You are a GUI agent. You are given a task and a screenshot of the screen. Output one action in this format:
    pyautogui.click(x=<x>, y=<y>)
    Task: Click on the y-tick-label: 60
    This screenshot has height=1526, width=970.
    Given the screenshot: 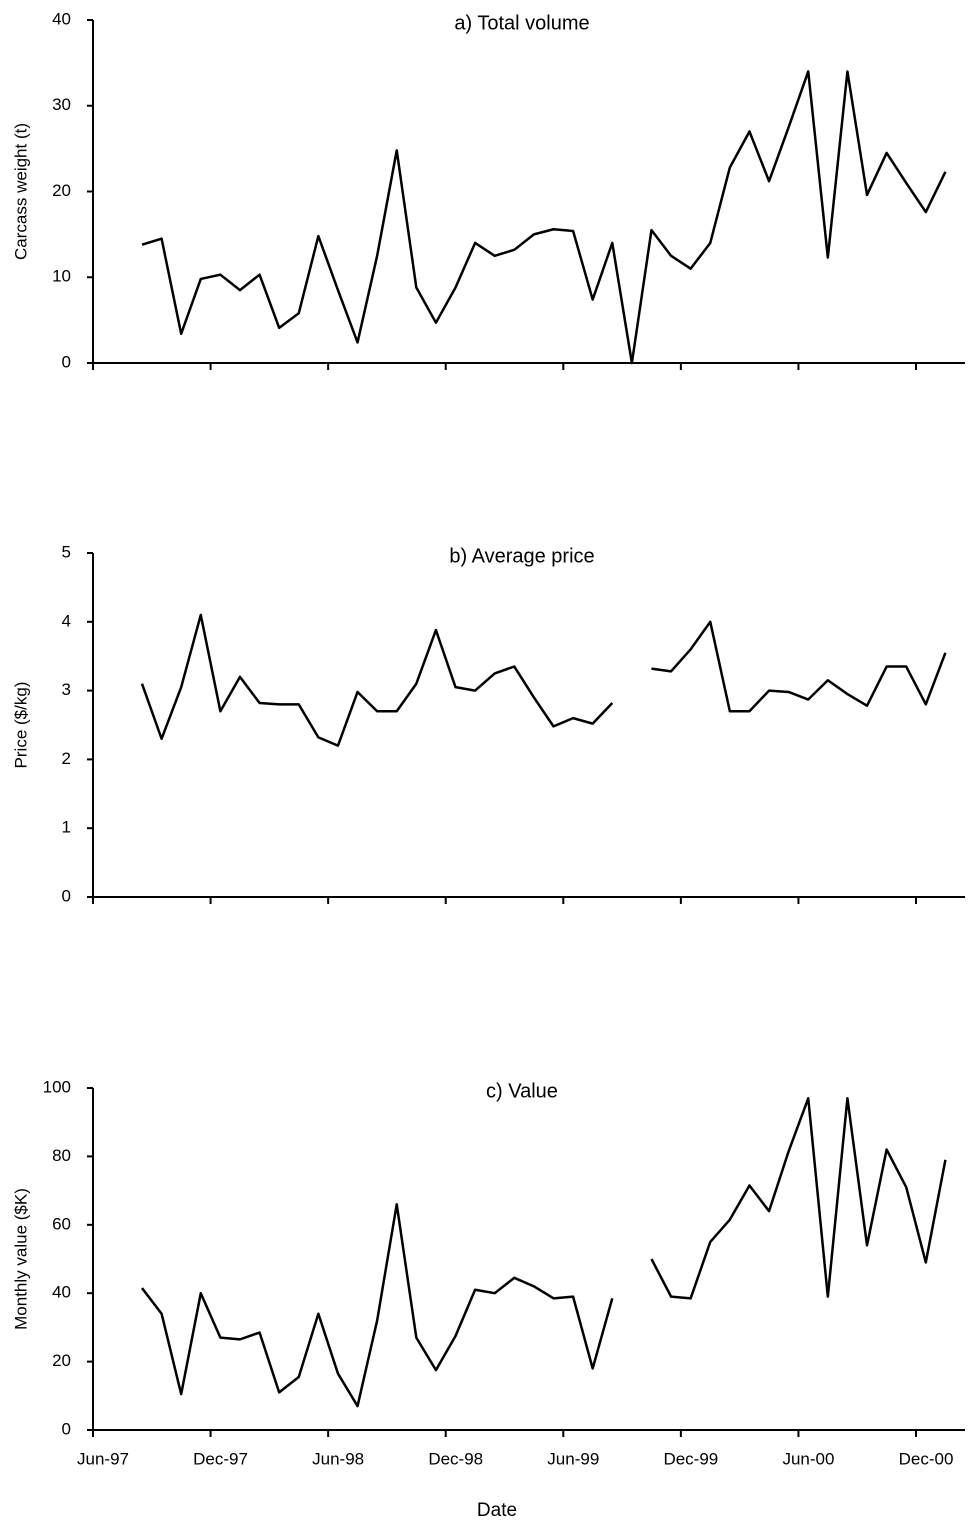 What is the action you would take?
    pyautogui.click(x=61, y=1223)
    